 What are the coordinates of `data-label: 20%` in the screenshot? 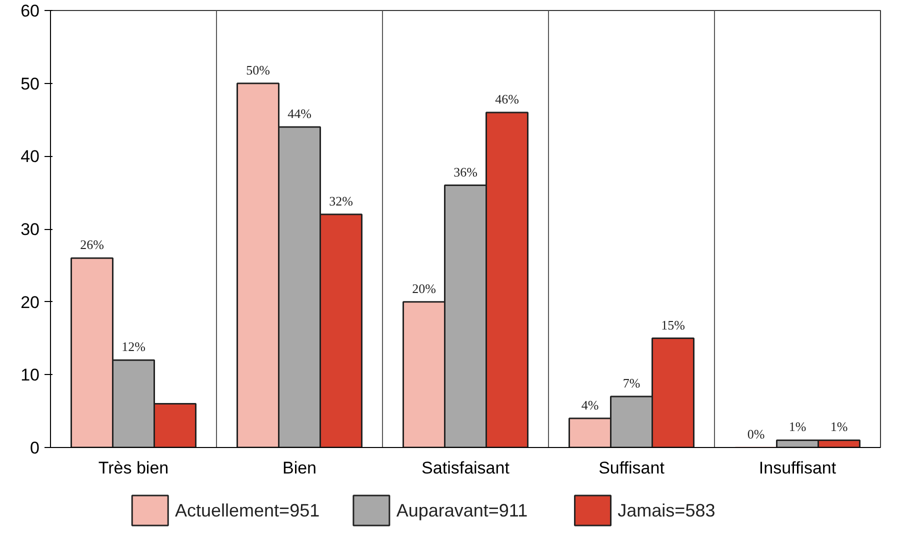 It's located at (424, 288).